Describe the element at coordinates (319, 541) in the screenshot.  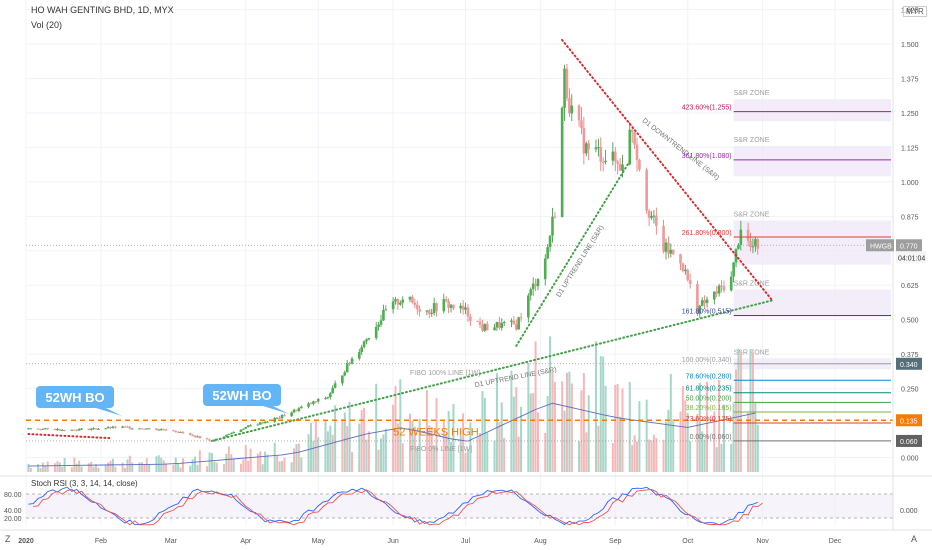
I see `time-tick-label: May` at that location.